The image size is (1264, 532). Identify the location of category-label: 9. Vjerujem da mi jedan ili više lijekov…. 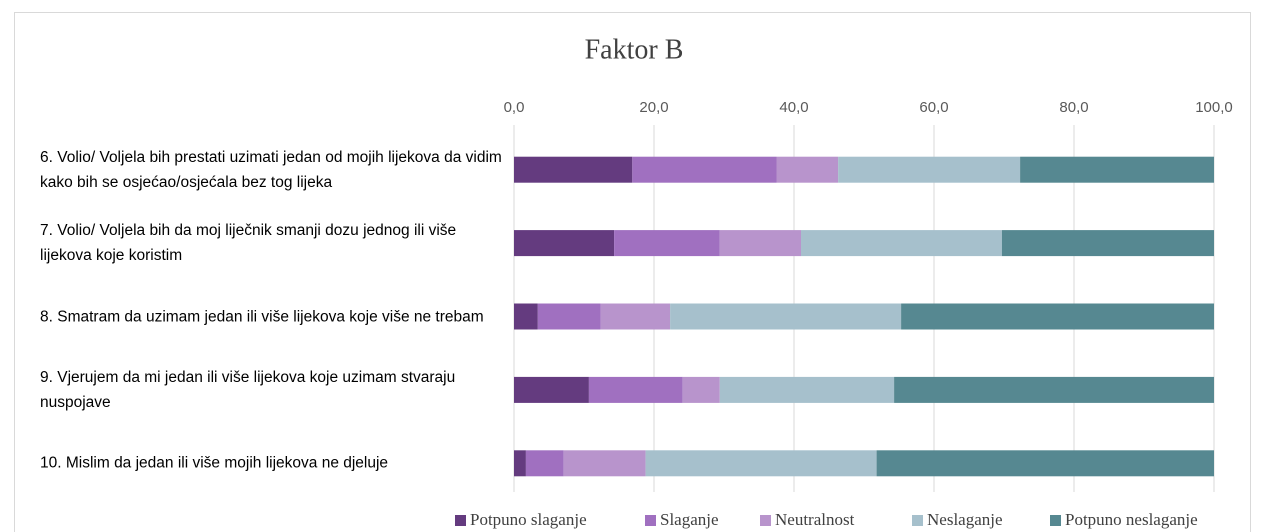
(248, 389).